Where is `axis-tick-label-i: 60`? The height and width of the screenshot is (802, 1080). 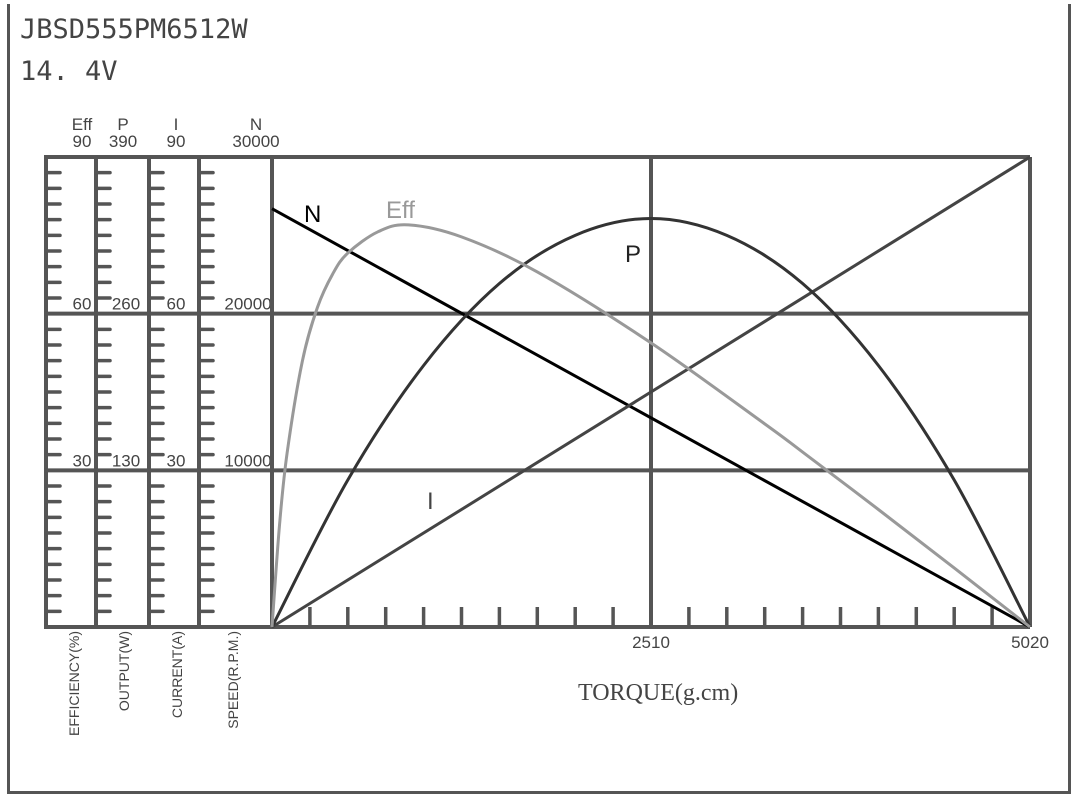 axis-tick-label-i: 60 is located at coordinates (176, 304).